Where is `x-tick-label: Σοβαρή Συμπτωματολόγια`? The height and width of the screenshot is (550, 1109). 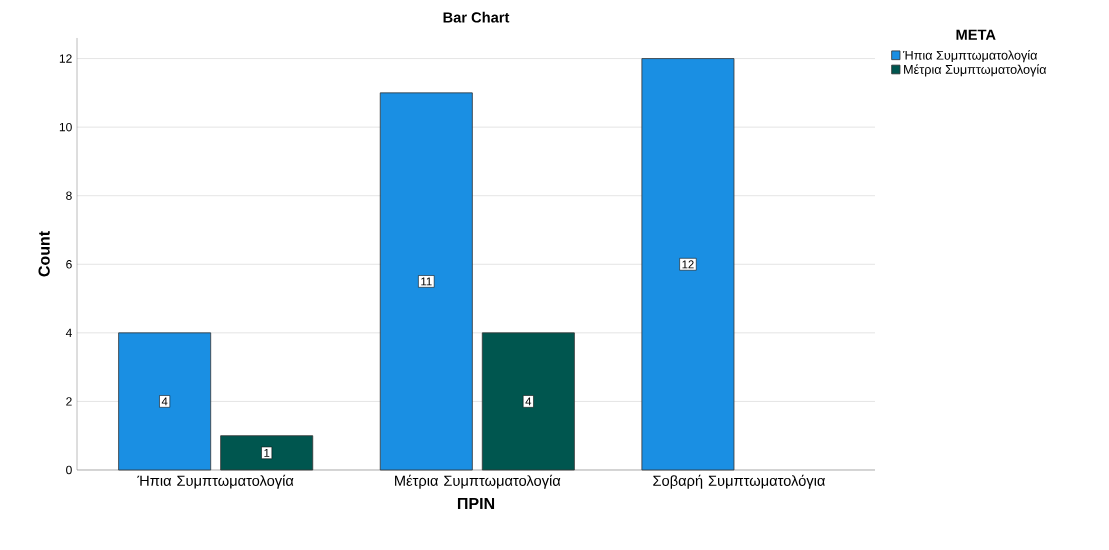
x-tick-label: Σοβαρή Συμπτωματολόγια is located at coordinates (739, 481).